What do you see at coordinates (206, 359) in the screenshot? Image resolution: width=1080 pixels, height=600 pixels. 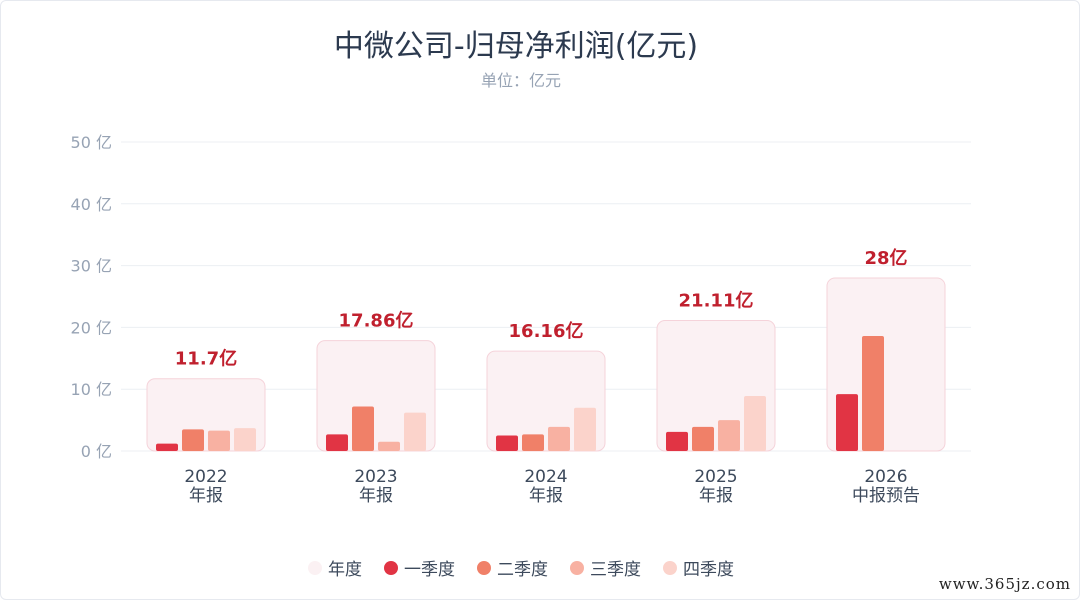 I see `annual-value-label: 11.7亿` at bounding box center [206, 359].